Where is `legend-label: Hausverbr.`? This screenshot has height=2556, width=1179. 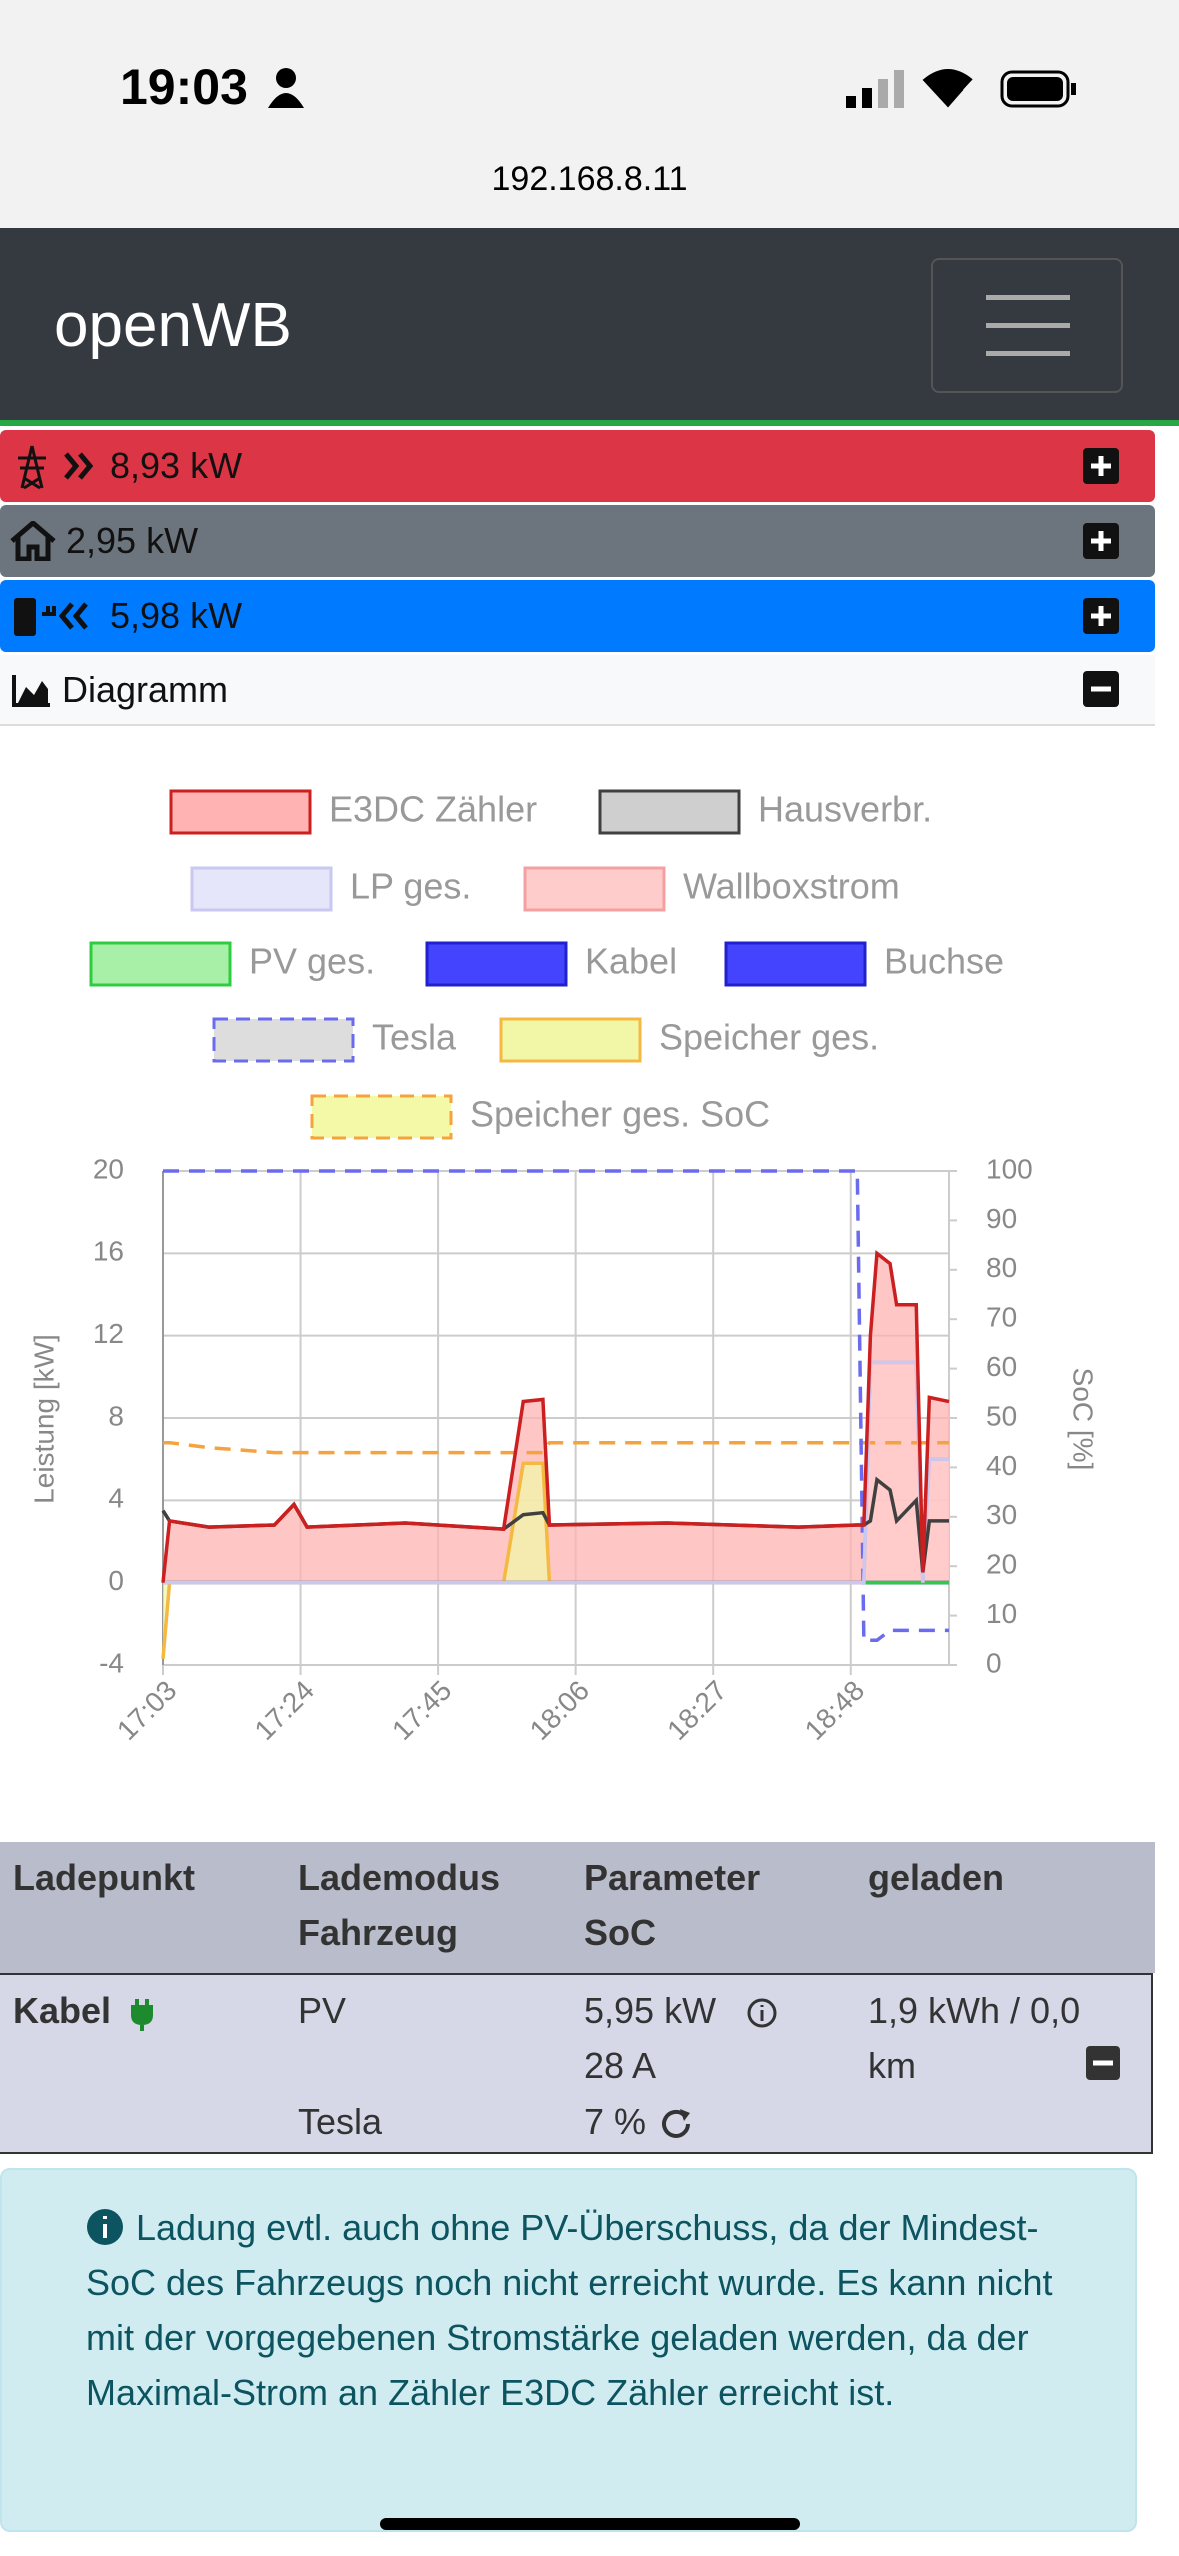 legend-label: Hausverbr. is located at coordinates (845, 809).